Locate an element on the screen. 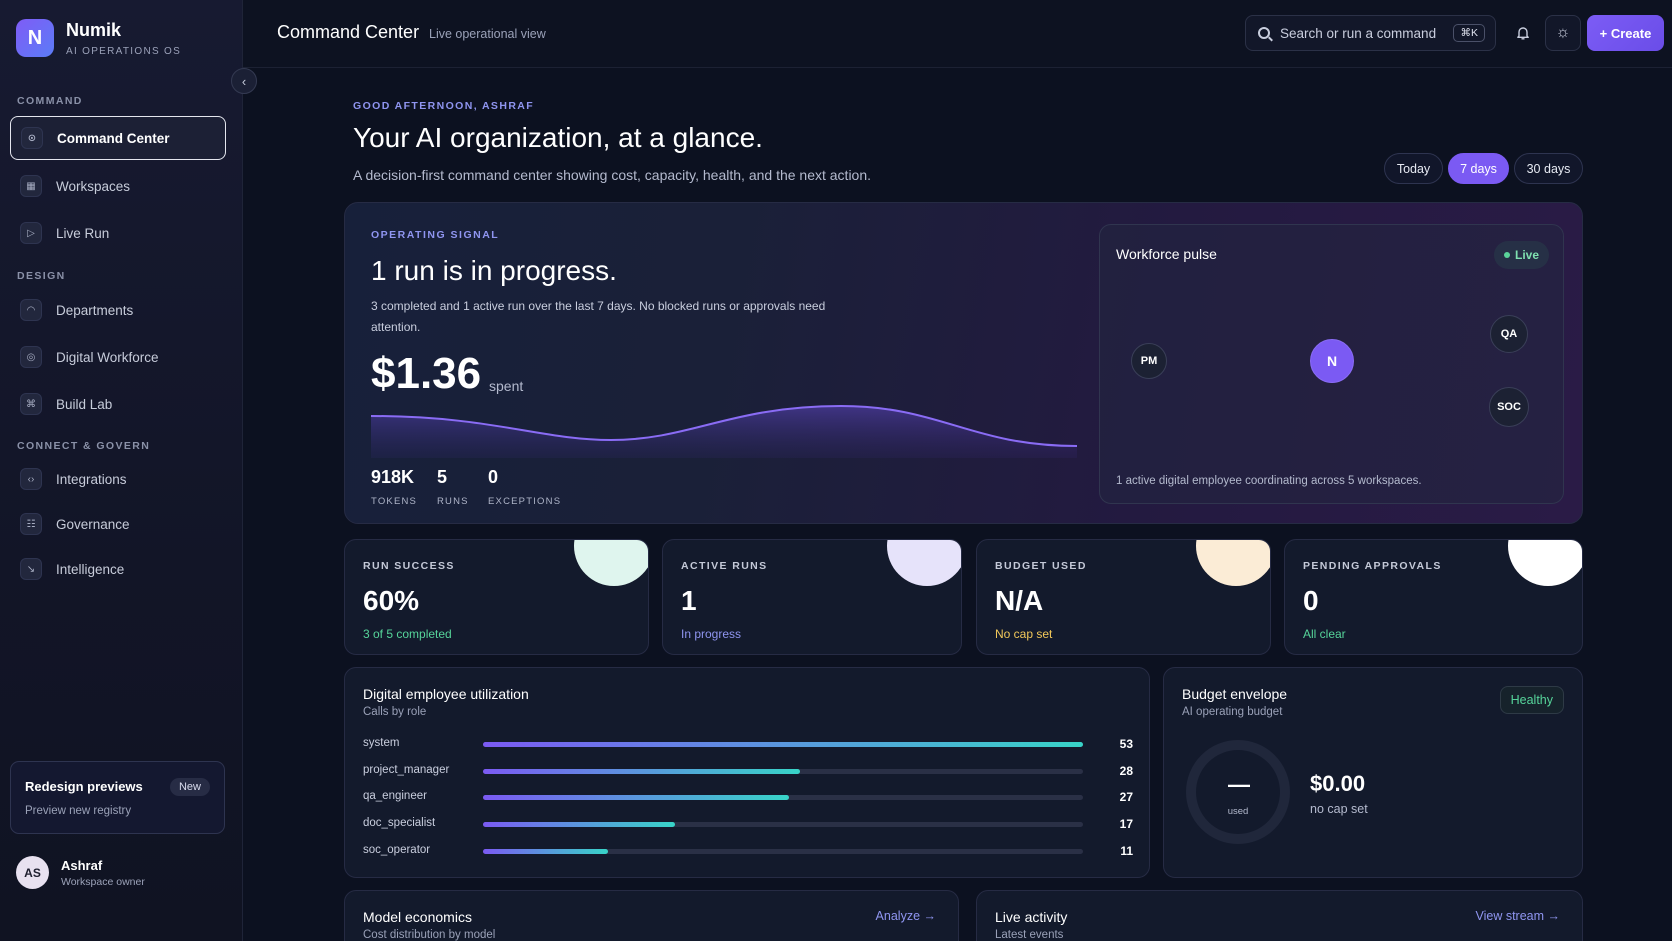  card-subtitle: Calls by role is located at coordinates (395, 712).